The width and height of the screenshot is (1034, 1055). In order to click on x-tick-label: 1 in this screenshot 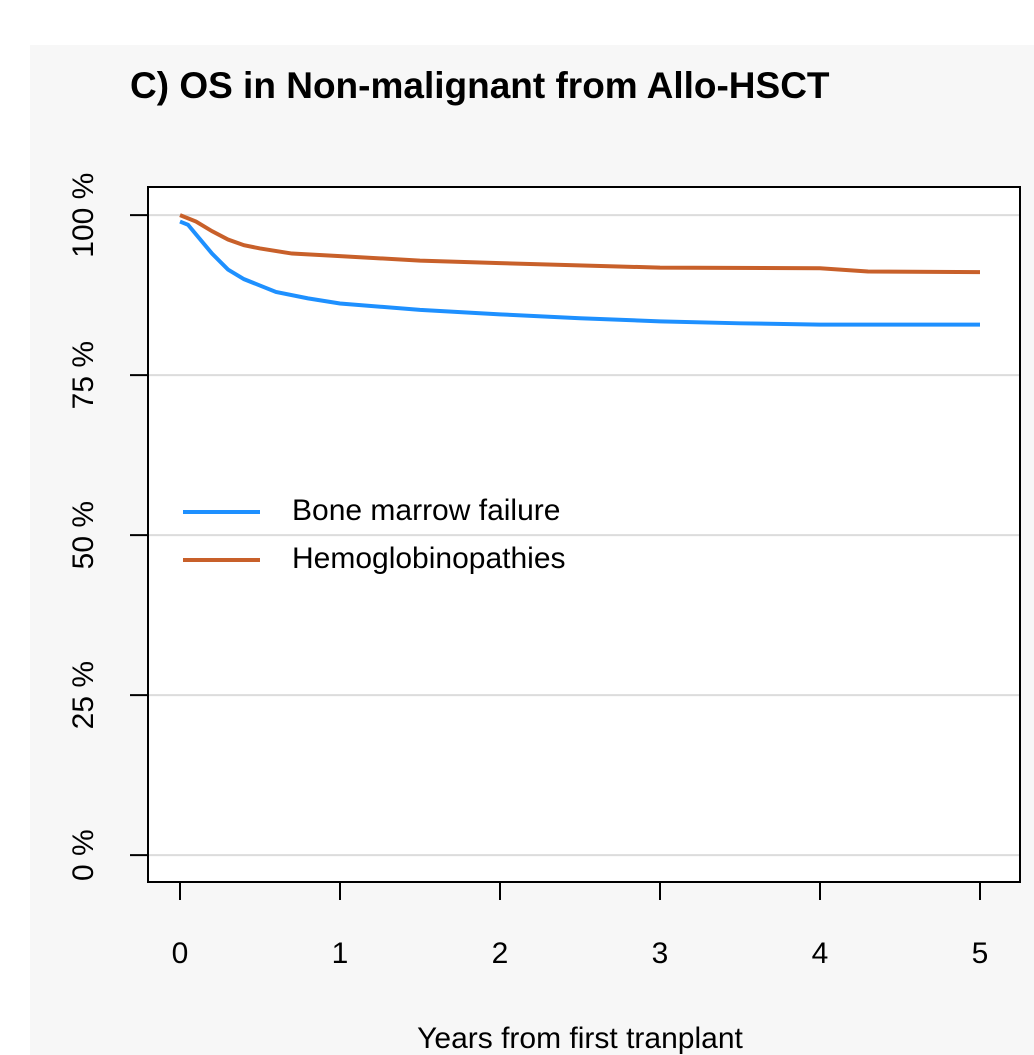, I will do `click(340, 953)`.